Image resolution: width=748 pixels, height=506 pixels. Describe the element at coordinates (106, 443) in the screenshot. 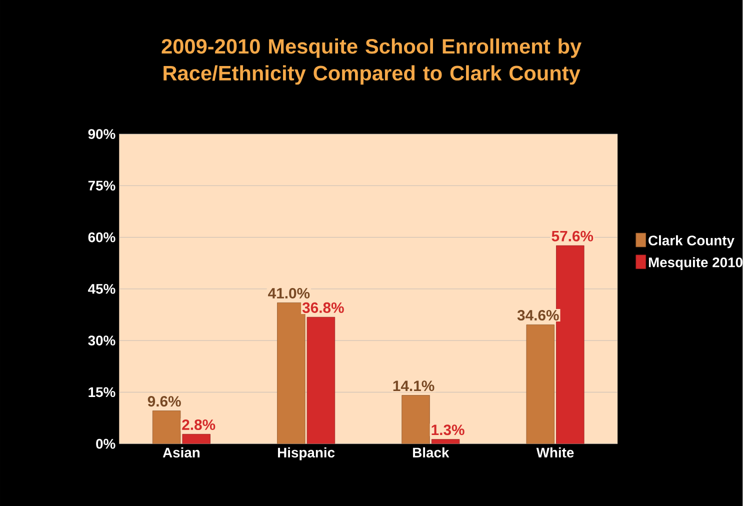

I see `y-tick-label: 0%` at that location.